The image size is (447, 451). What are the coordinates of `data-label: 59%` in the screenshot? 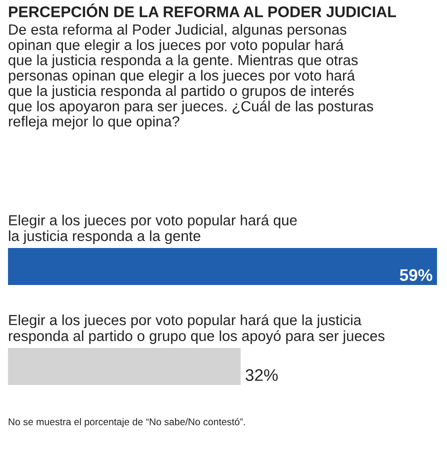 It's located at (416, 275).